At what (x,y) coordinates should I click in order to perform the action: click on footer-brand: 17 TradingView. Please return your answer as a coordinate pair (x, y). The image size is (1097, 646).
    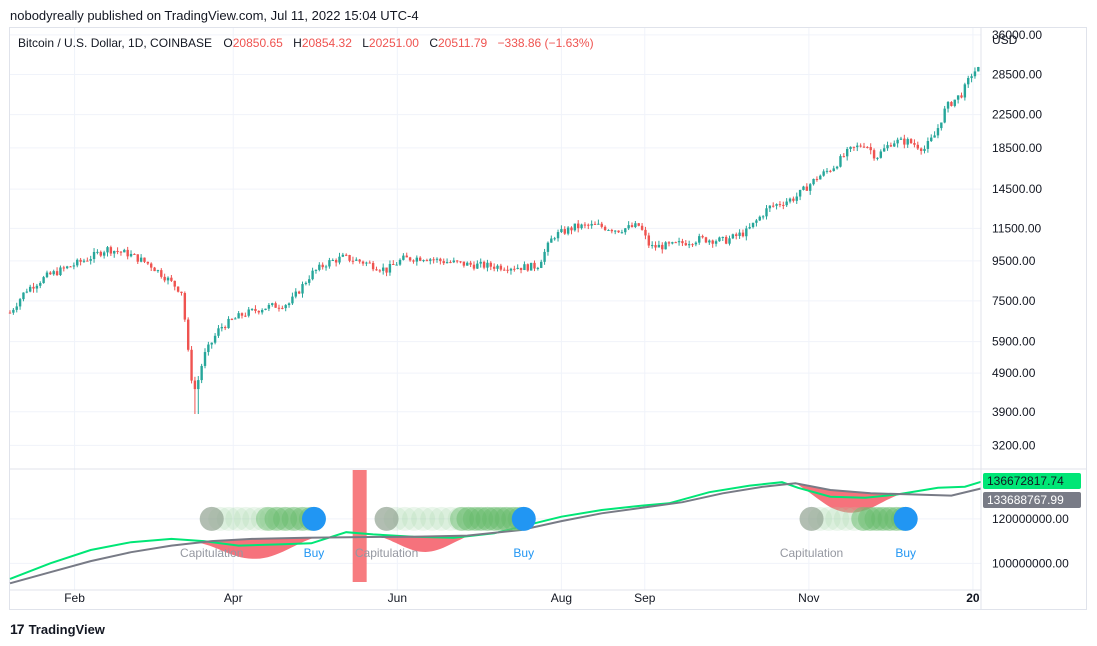
    Looking at the image, I should click on (57, 629).